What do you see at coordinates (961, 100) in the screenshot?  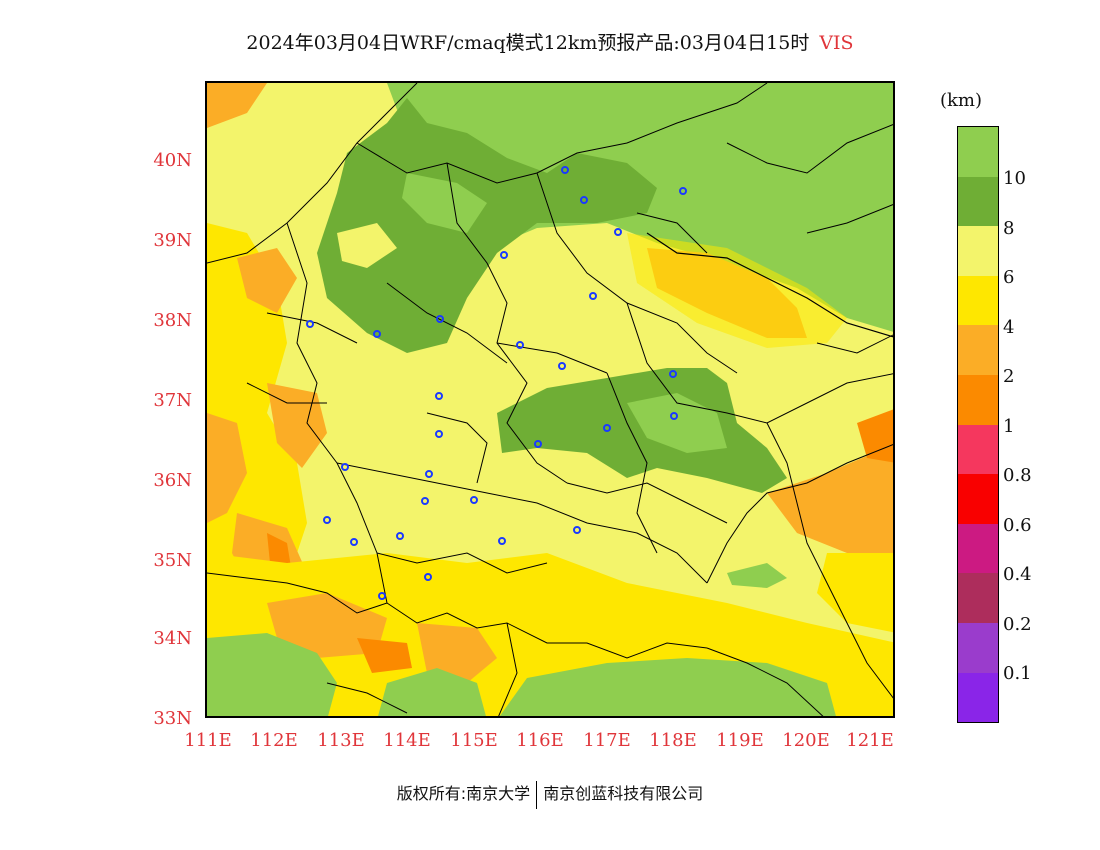 I see `legend-unit: (km)` at bounding box center [961, 100].